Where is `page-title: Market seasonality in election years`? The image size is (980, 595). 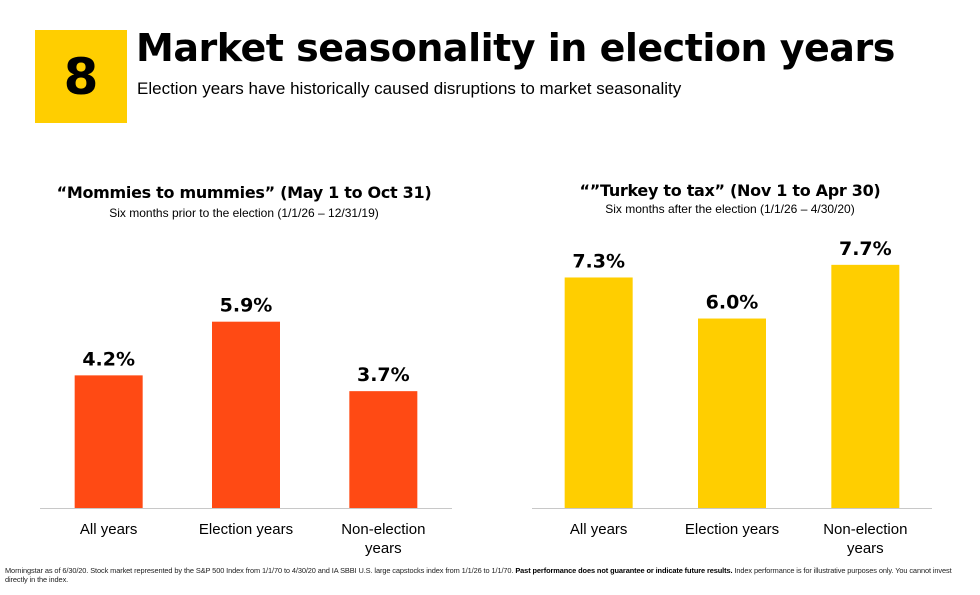
page-title: Market seasonality in election years is located at coordinates (515, 48).